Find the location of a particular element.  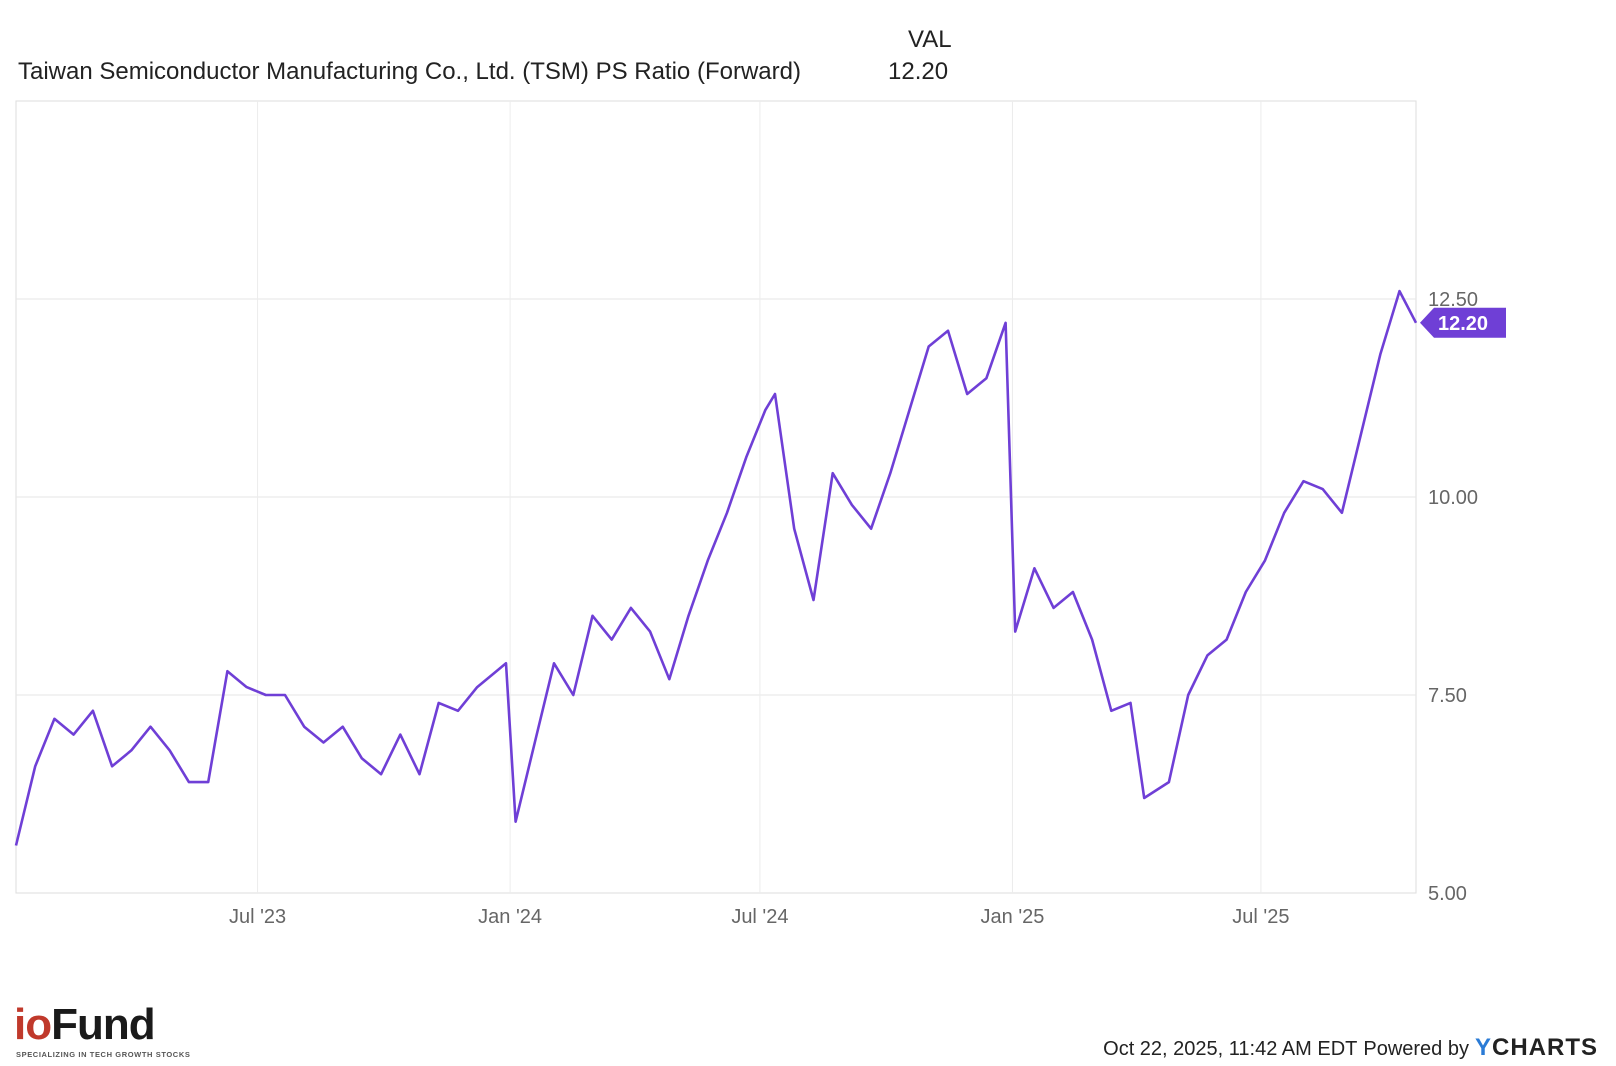

series-current-value: 12.20 is located at coordinates (918, 71).